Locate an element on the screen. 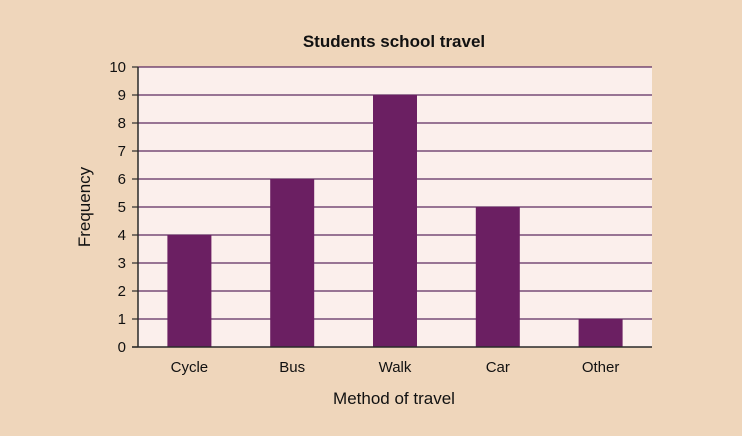  y-tick-label: 7 is located at coordinates (122, 151).